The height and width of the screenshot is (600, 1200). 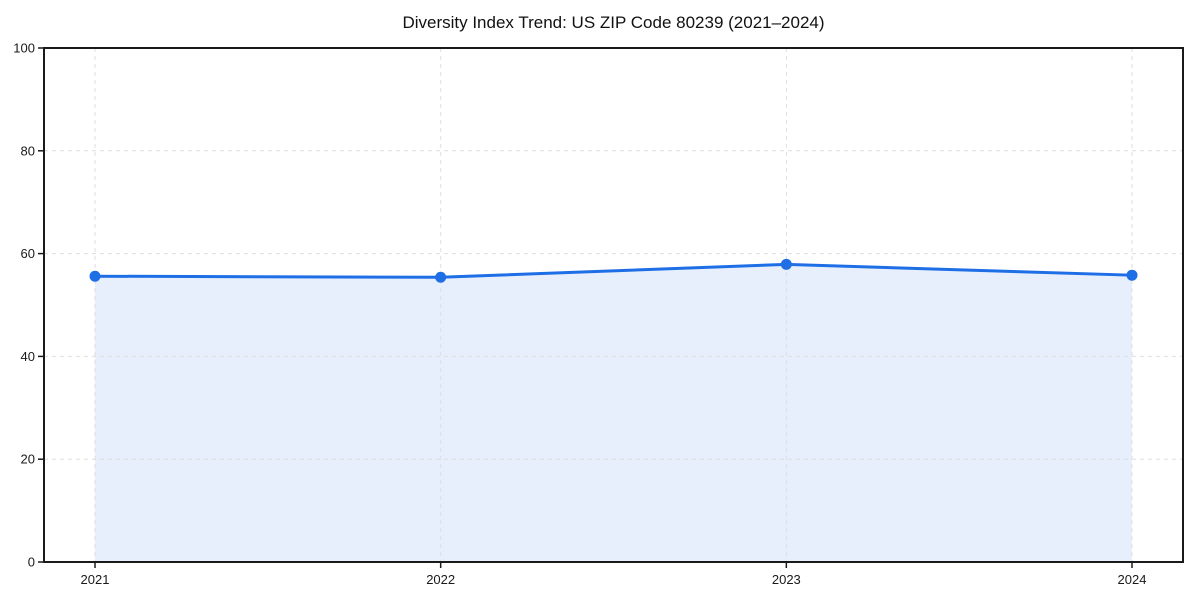 What do you see at coordinates (786, 579) in the screenshot?
I see `x-tick-label: 2023` at bounding box center [786, 579].